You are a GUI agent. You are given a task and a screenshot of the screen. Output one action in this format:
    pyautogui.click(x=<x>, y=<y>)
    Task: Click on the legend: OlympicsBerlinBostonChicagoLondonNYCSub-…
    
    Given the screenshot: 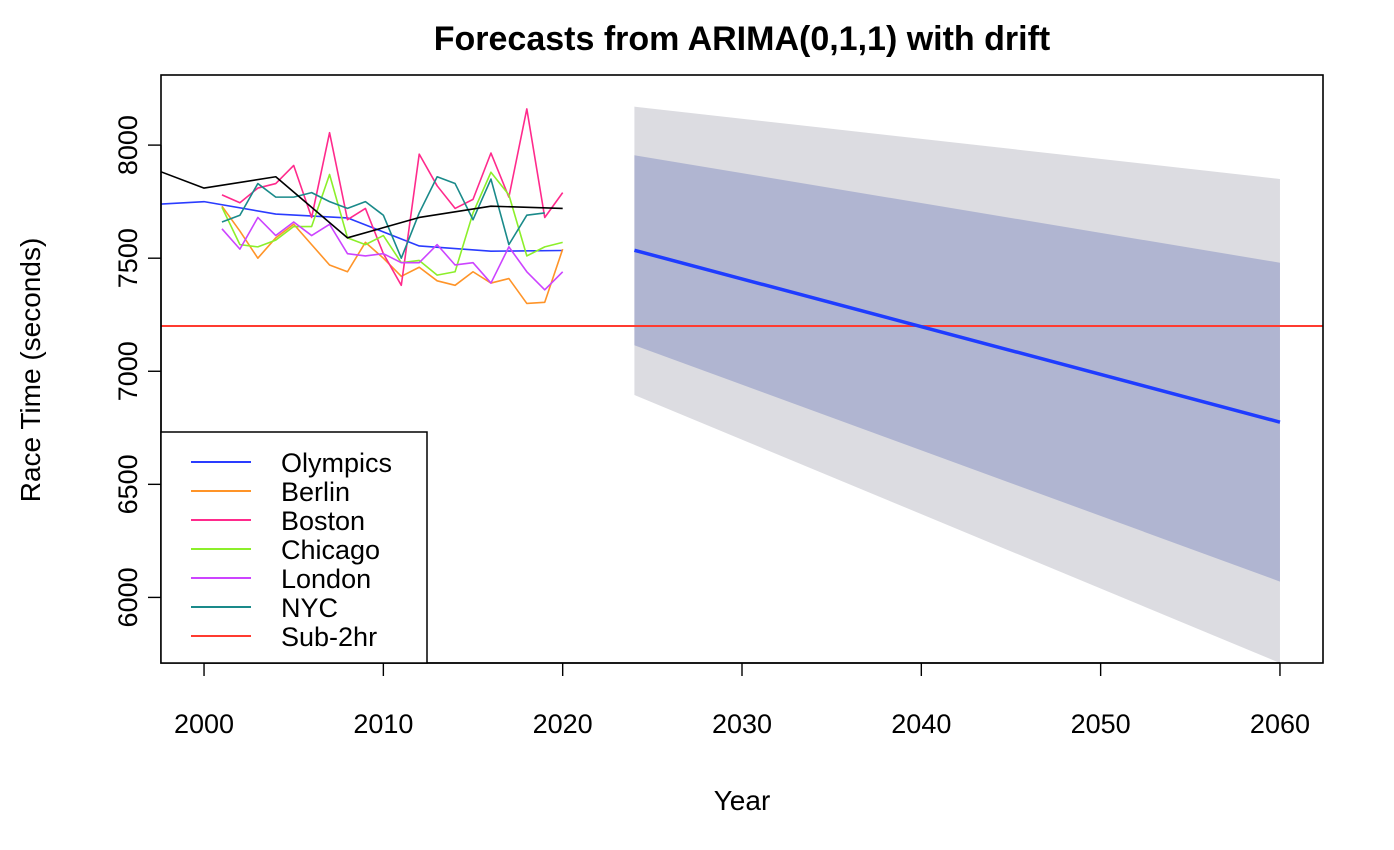 What is the action you would take?
    pyautogui.click(x=294, y=547)
    